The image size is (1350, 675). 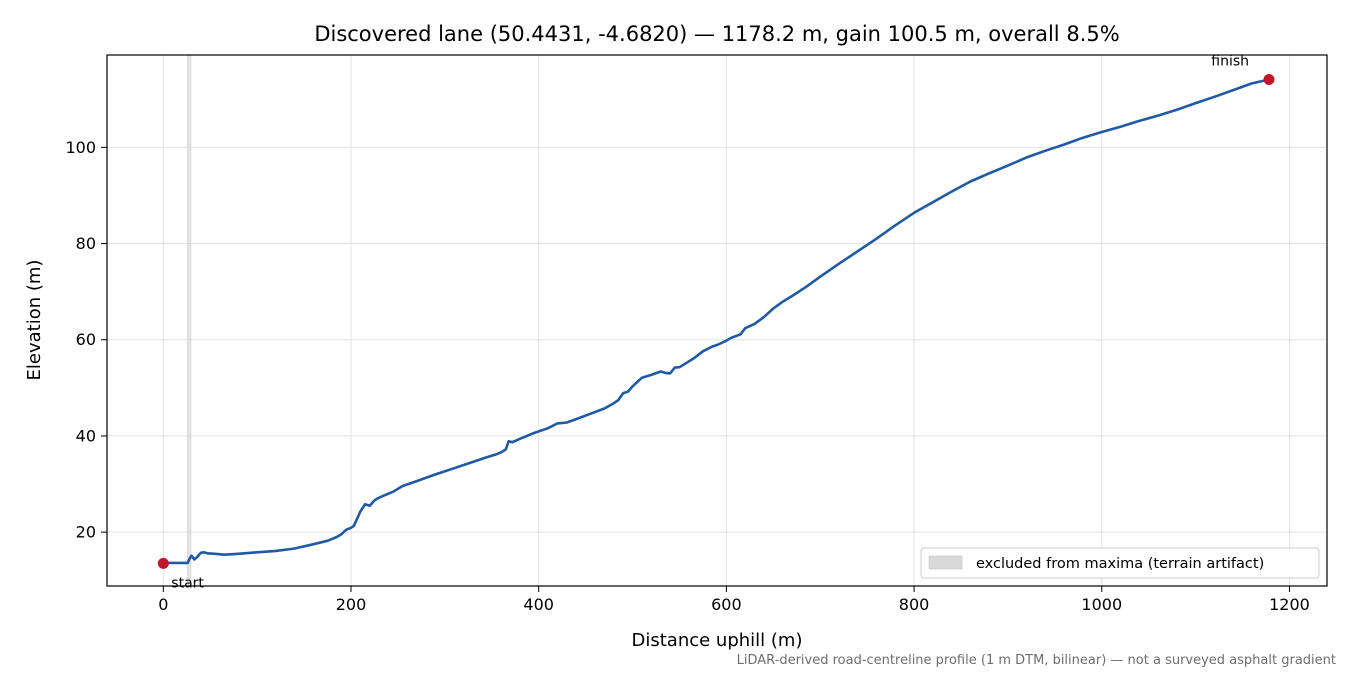 I want to click on y-tick-label: 100, so click(x=80, y=147).